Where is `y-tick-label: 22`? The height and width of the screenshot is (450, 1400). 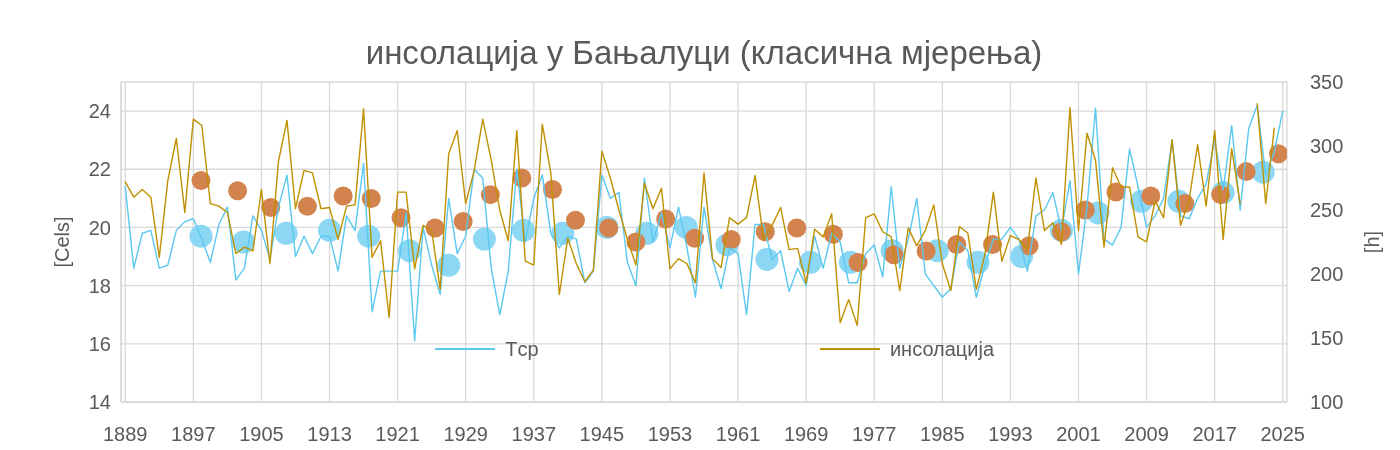 y-tick-label: 22 is located at coordinates (99, 169).